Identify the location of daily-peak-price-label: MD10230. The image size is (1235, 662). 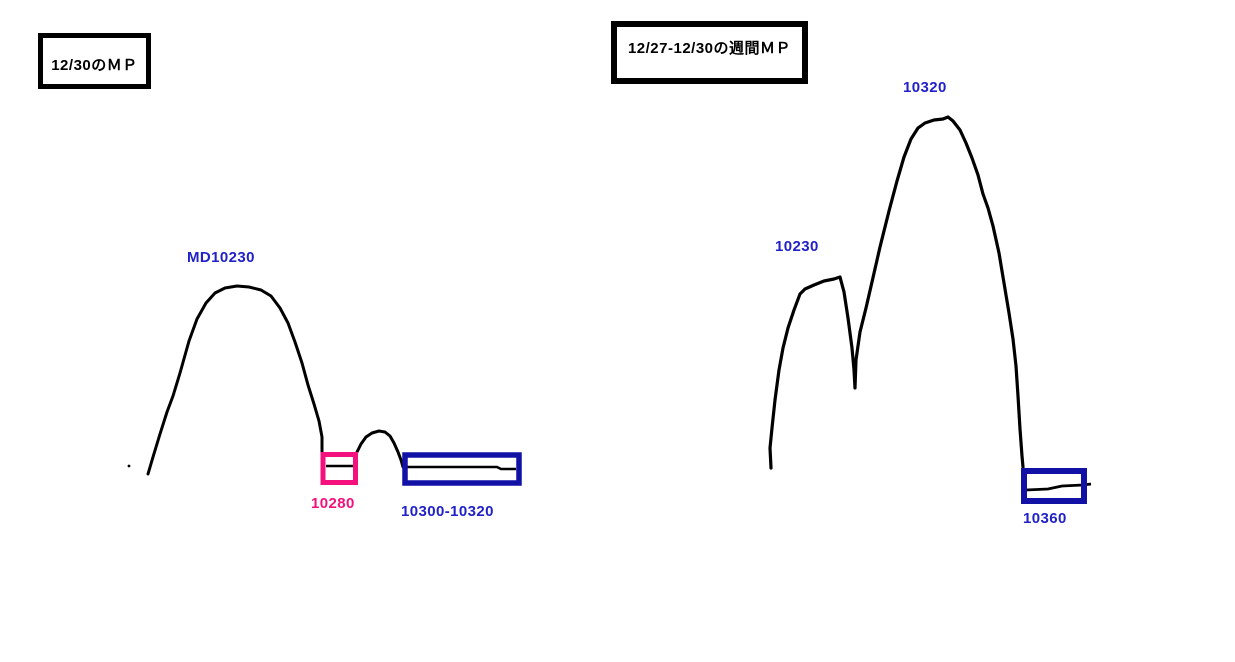
(221, 257).